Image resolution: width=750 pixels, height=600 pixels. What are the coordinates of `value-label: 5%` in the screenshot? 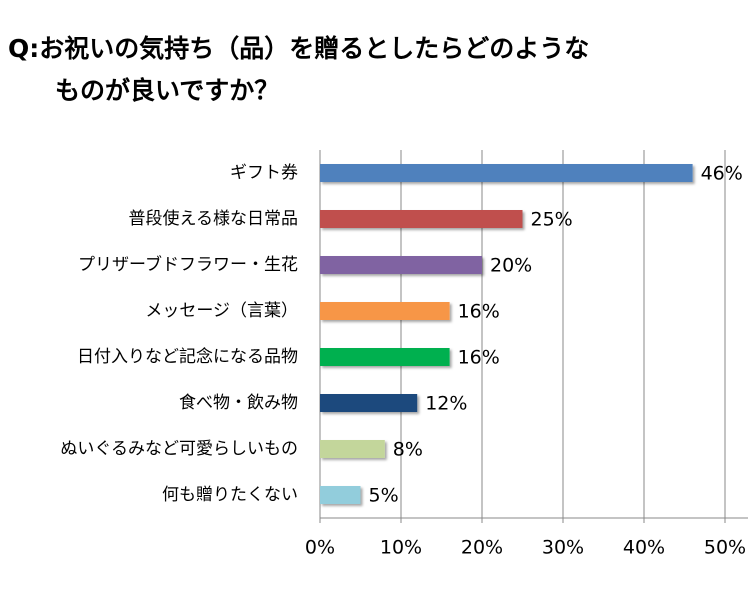 It's located at (384, 496).